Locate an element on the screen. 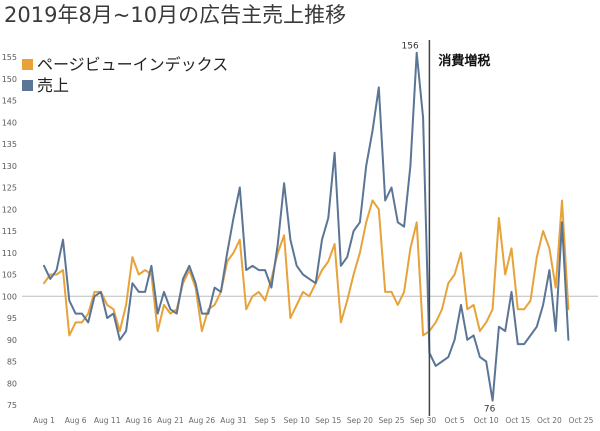 The image size is (600, 431). y-tick-label: 85 is located at coordinates (12, 362).